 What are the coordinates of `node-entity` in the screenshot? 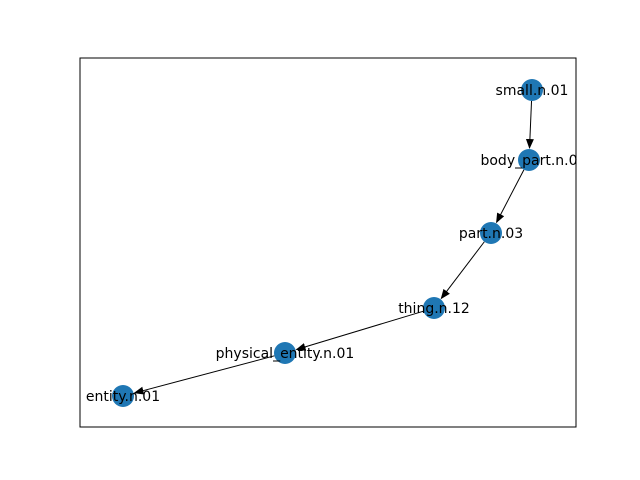 It's located at (123, 396).